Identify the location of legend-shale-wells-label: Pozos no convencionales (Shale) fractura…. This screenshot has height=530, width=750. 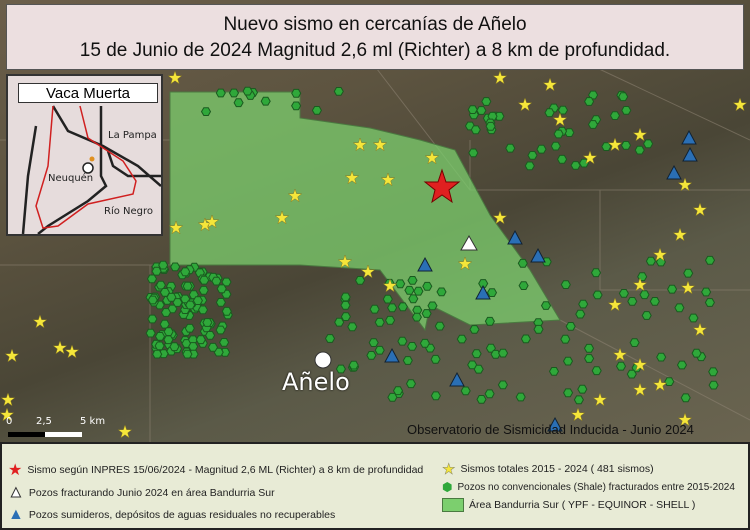
(596, 487).